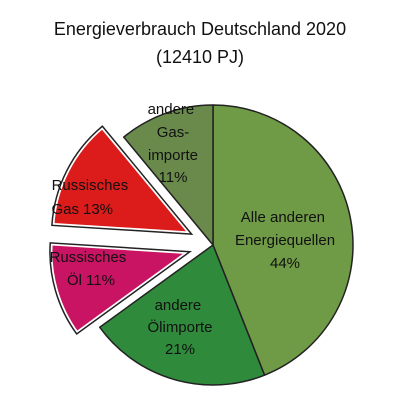 This screenshot has width=400, height=414. Describe the element at coordinates (91, 197) in the screenshot. I see `slice-label: Russisches Gas` at that location.